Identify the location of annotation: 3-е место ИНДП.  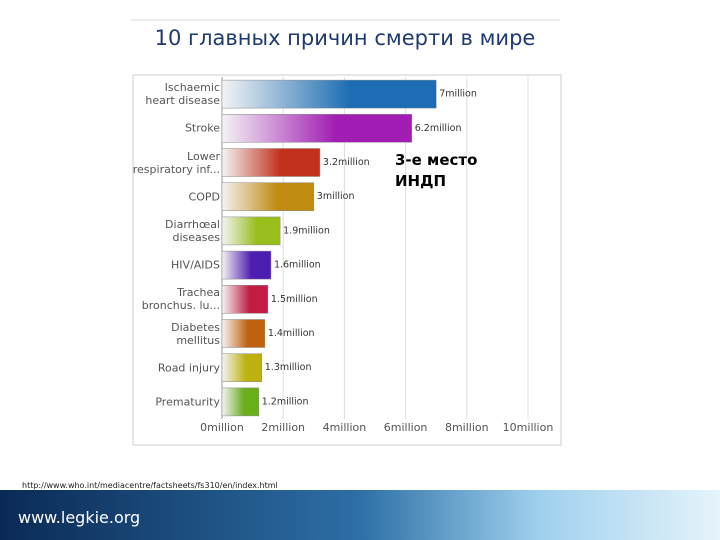
(436, 171).